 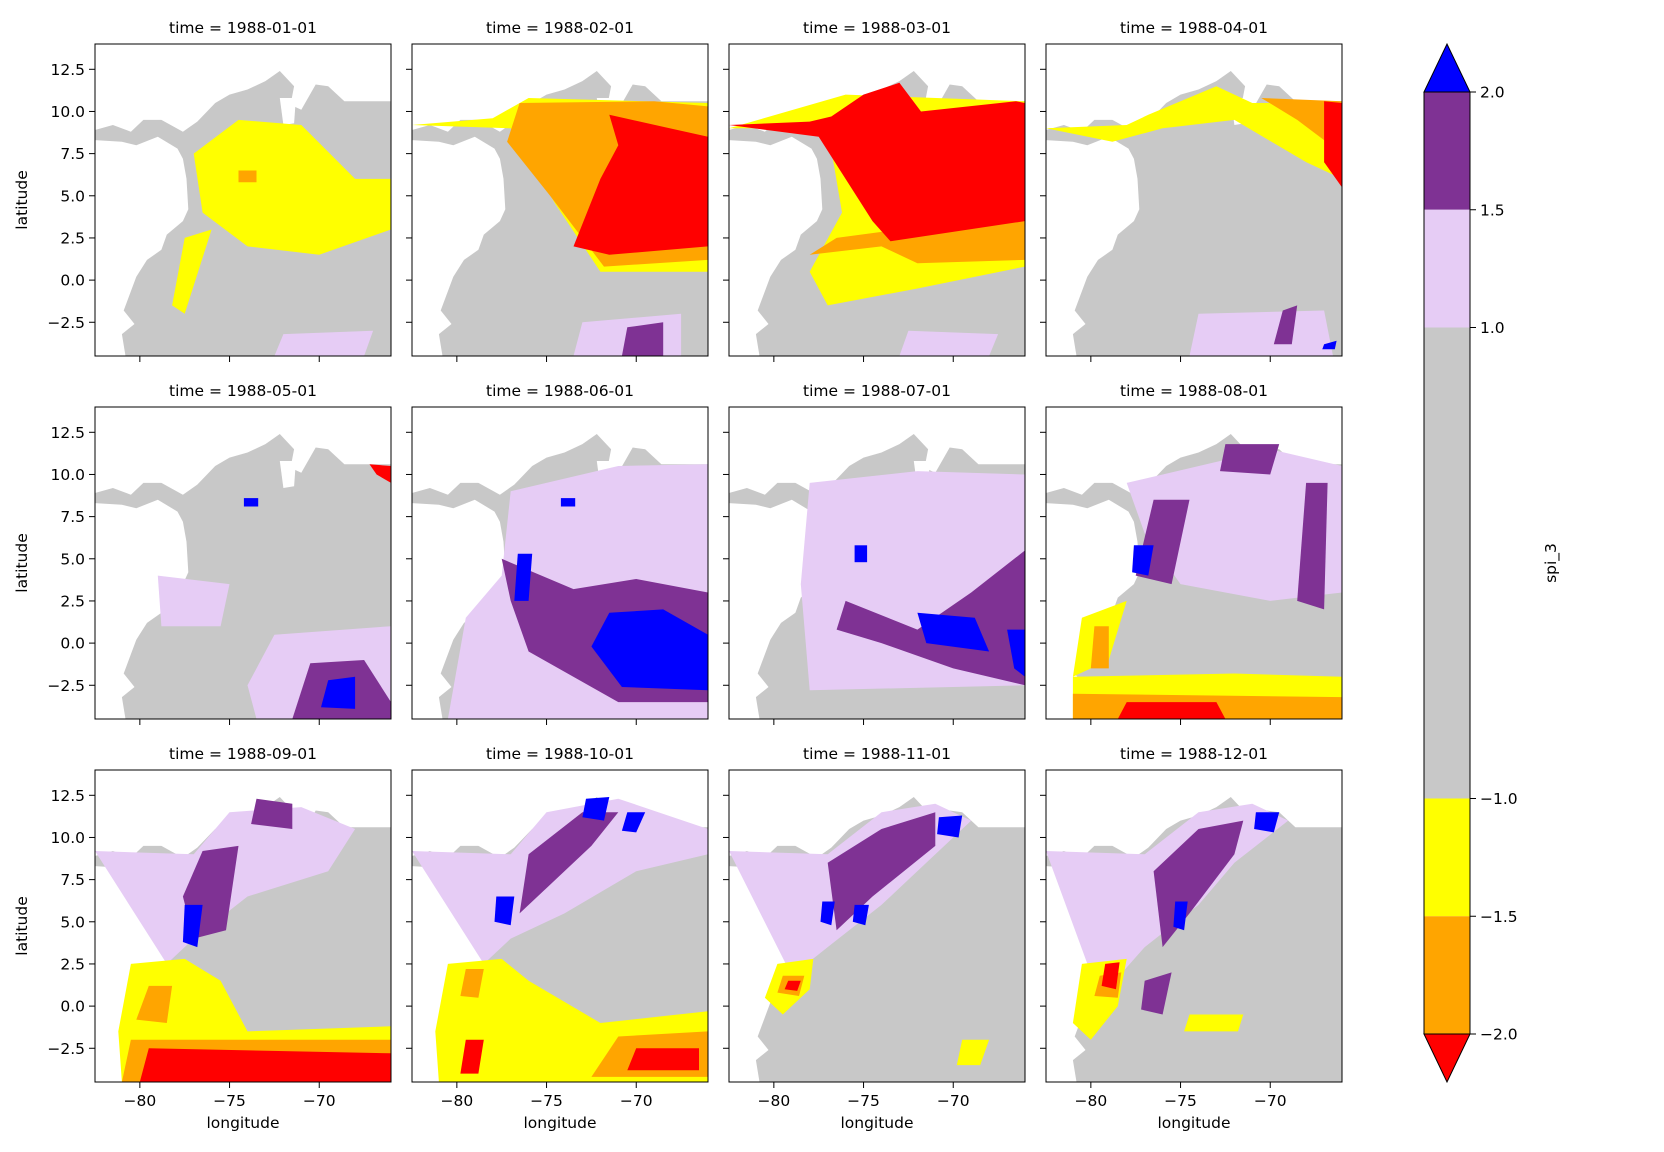 What do you see at coordinates (1492, 328) in the screenshot?
I see `colorbar-tick-label: 1.0` at bounding box center [1492, 328].